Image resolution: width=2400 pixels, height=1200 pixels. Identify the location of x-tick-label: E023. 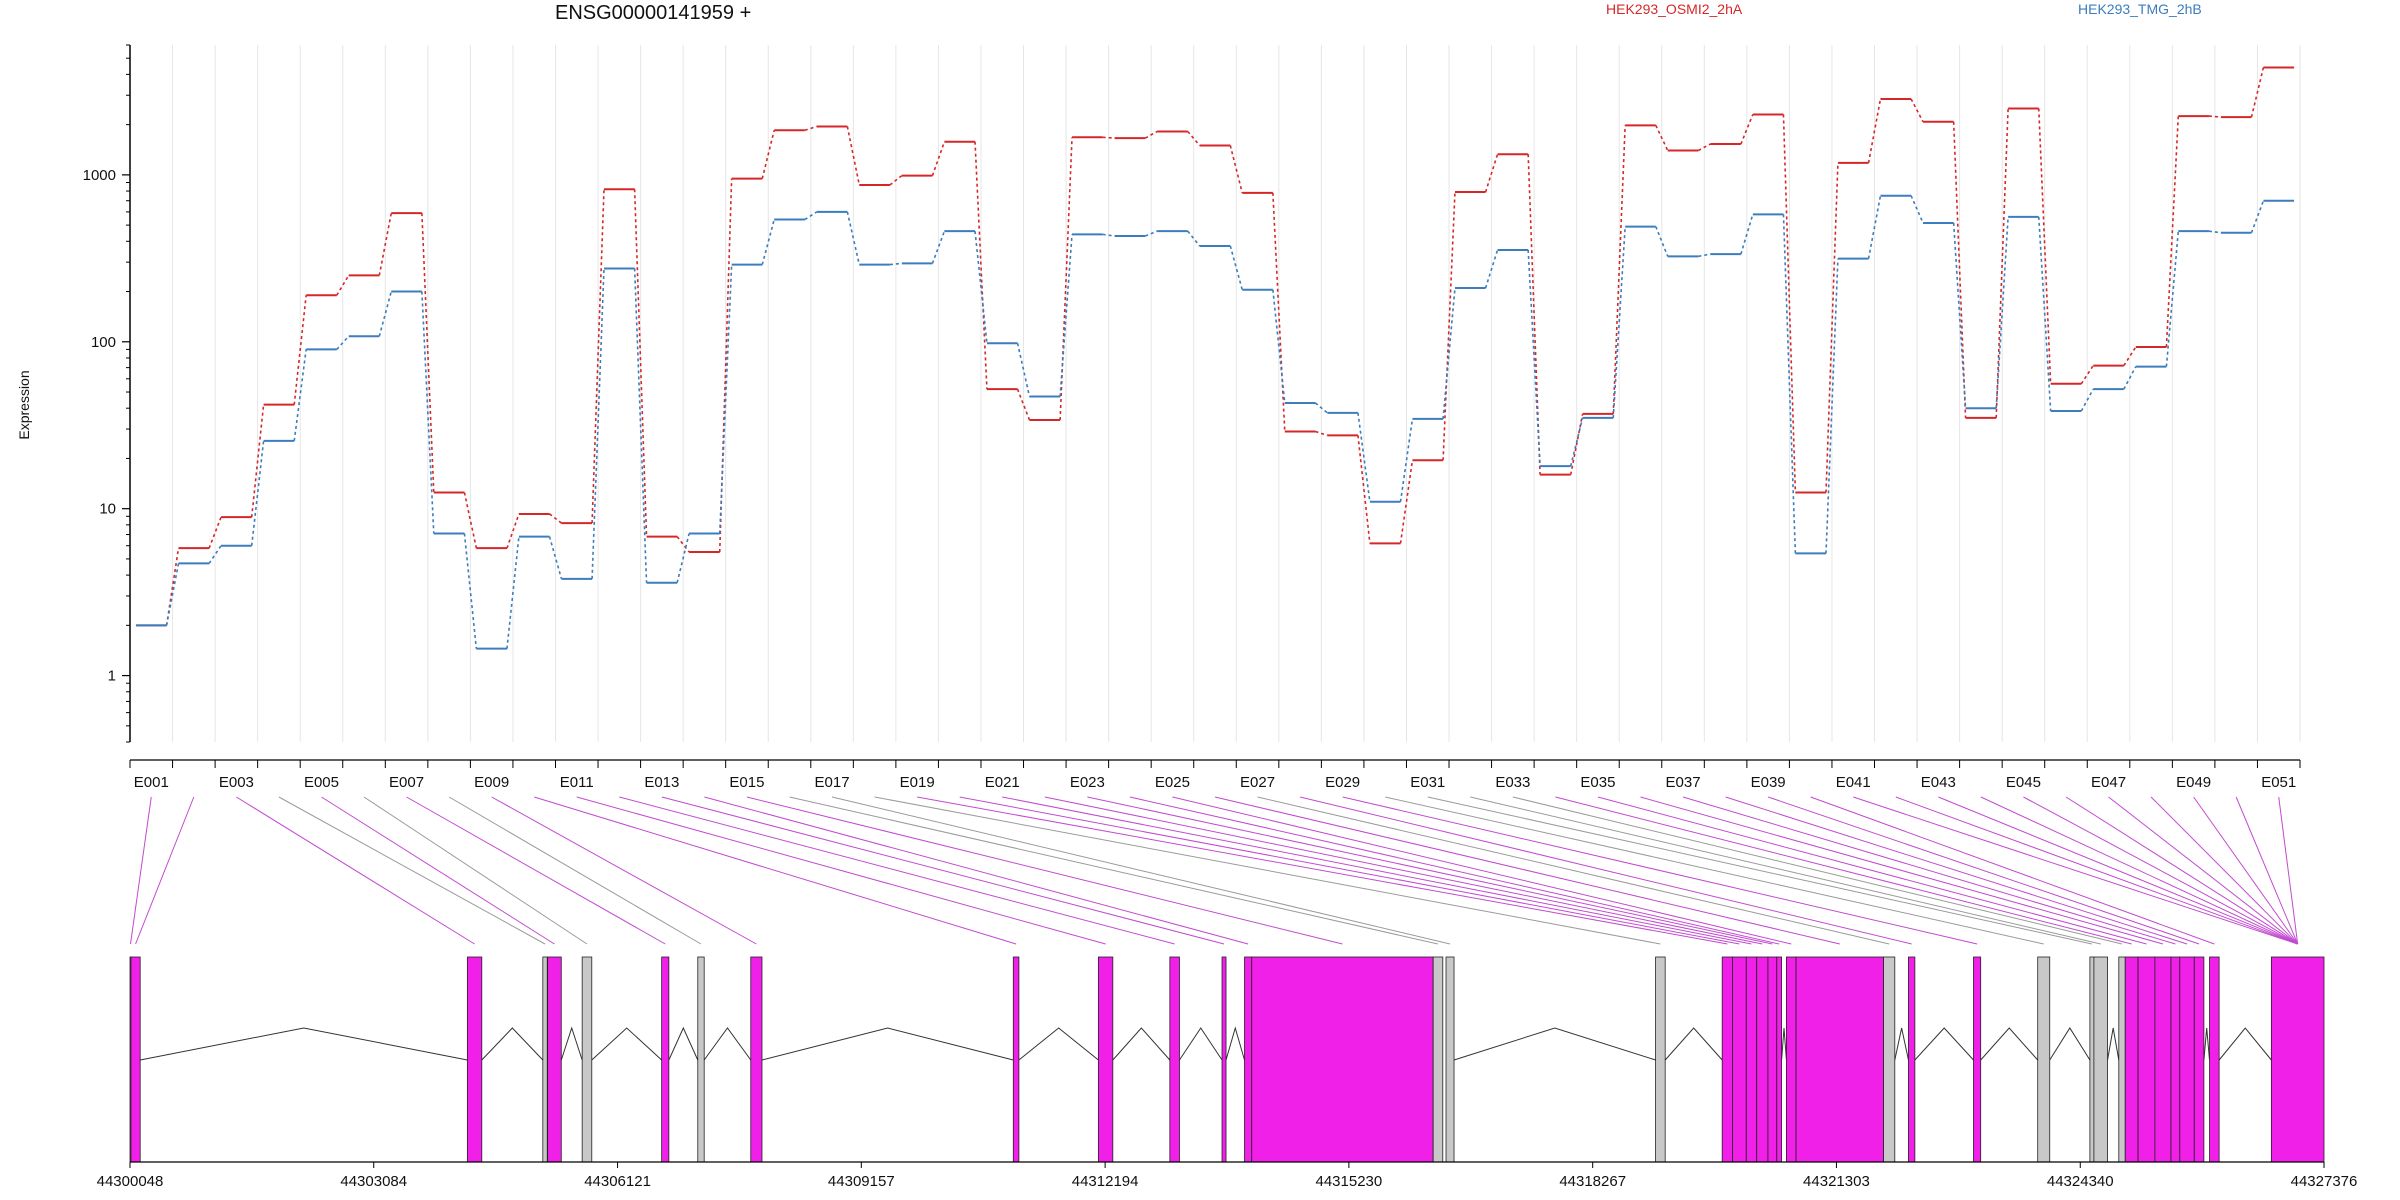
(1087, 782).